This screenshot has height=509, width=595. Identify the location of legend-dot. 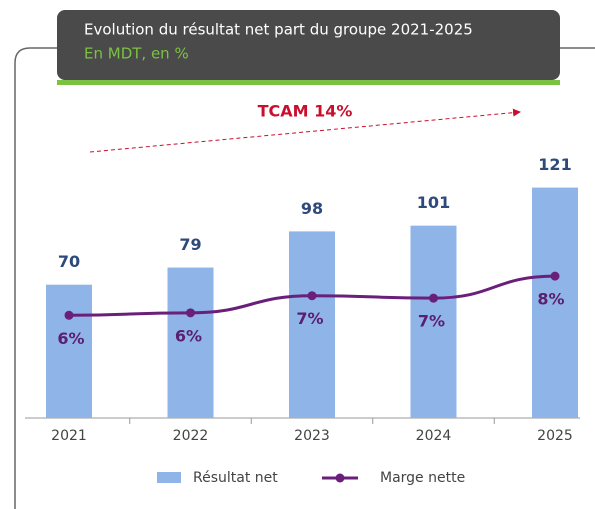
(340, 478).